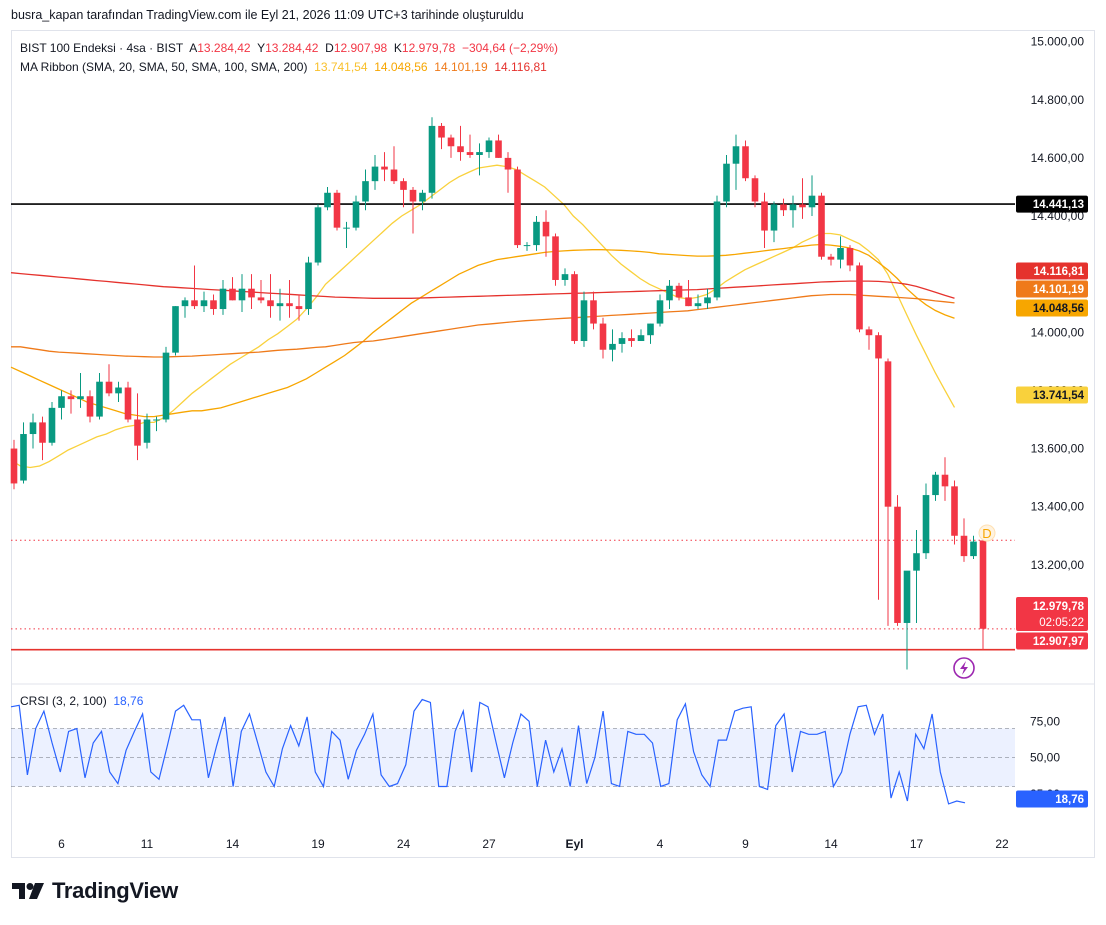  What do you see at coordinates (533, 844) in the screenshot?
I see `time-axis: 6 11 14 19 24 27 Eyl 4 9 14 17 22` at bounding box center [533, 844].